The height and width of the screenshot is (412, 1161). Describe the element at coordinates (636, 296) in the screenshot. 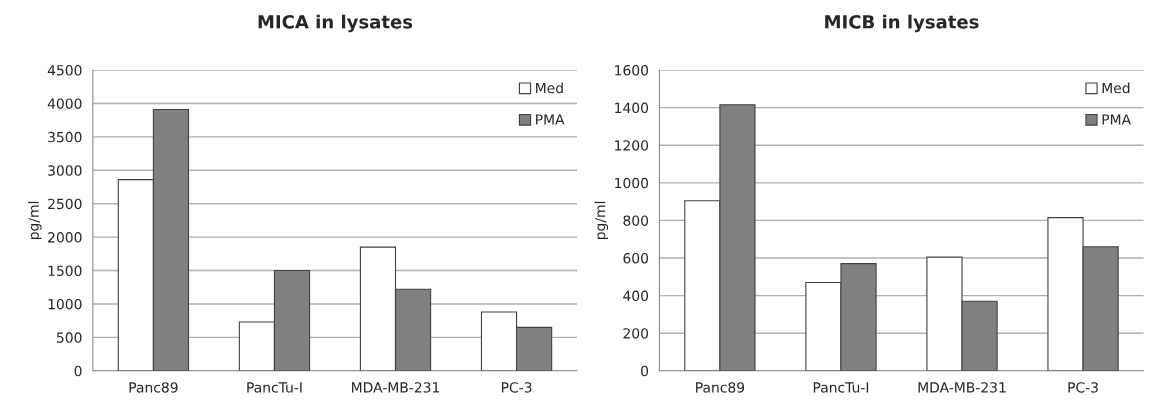

I see `y-tick-label: 400` at that location.